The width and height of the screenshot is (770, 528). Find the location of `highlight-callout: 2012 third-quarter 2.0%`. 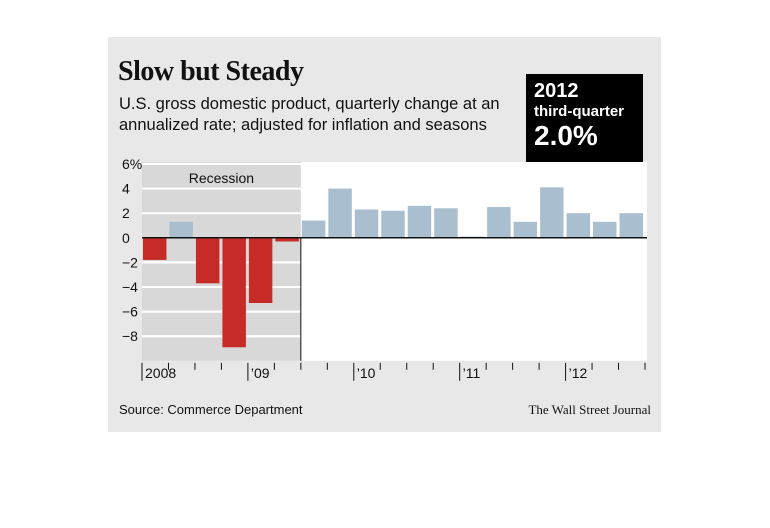

highlight-callout: 2012 third-quarter 2.0% is located at coordinates (584, 118).